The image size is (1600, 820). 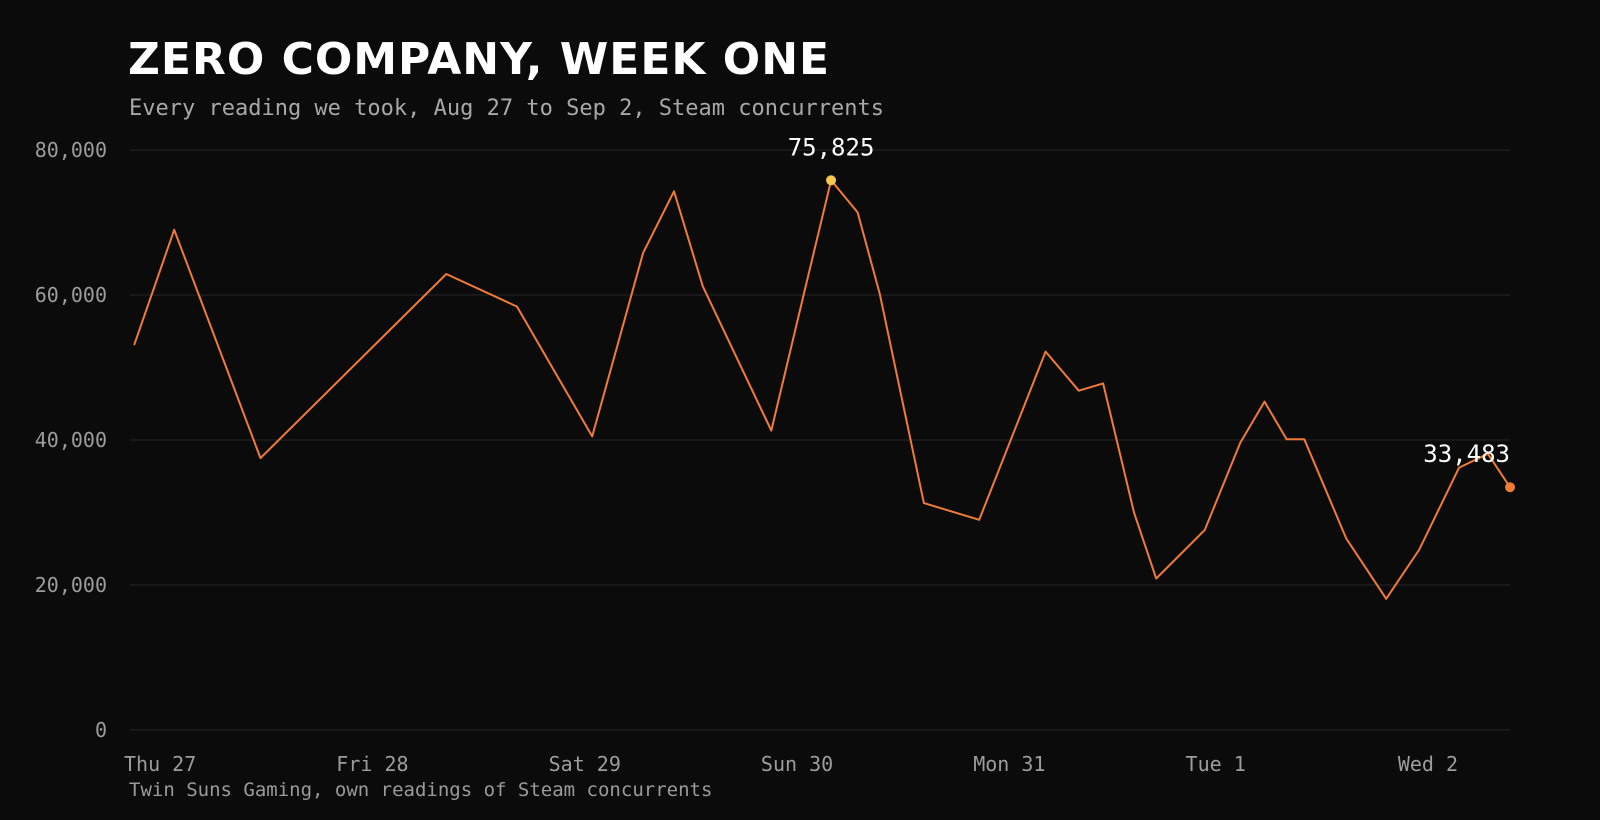 I want to click on peak-marker, so click(x=831, y=180).